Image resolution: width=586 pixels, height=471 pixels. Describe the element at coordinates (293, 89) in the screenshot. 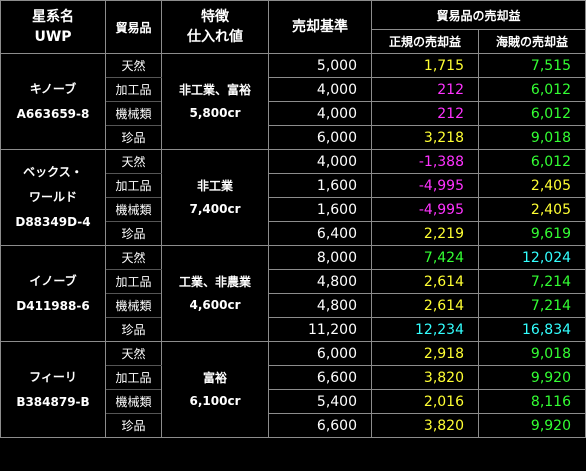

I see `table-row: 加工品 4,000 212 6,012` at that location.